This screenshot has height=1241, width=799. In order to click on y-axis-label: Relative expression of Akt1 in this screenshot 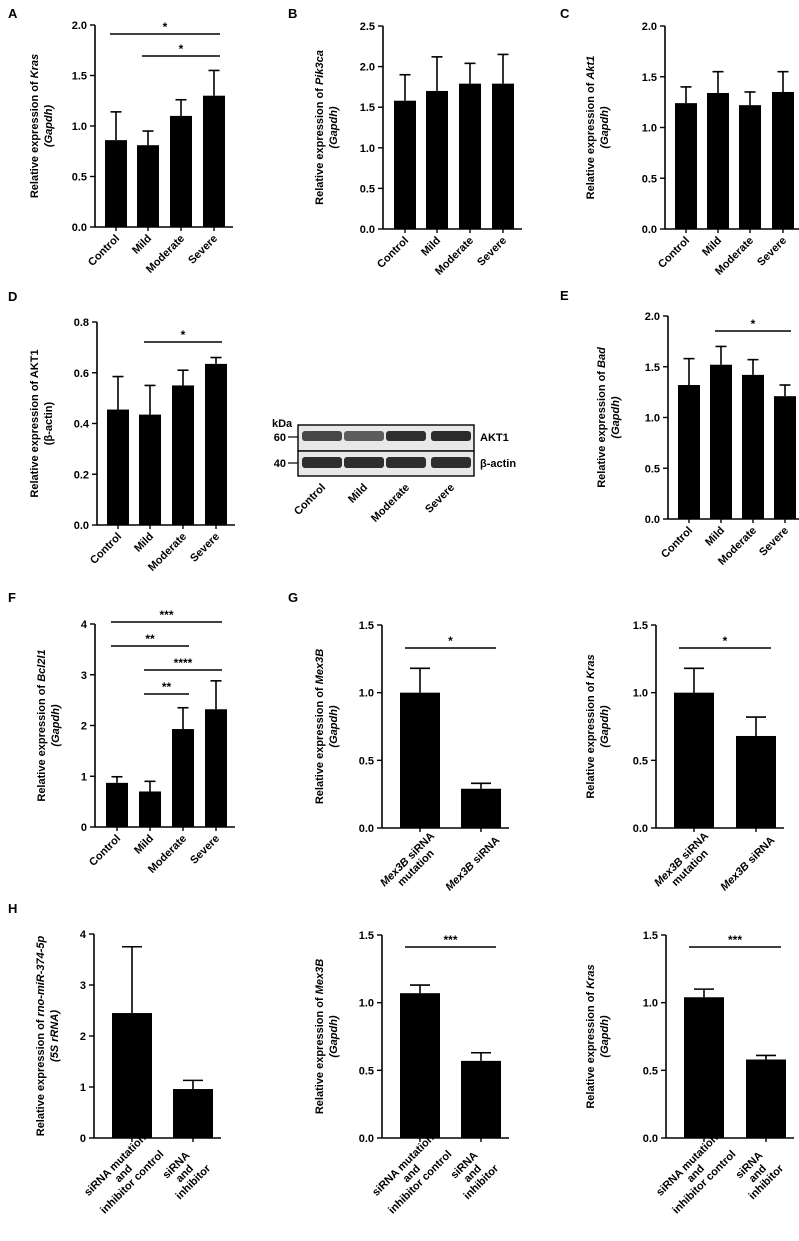, I will do `click(591, 128)`.